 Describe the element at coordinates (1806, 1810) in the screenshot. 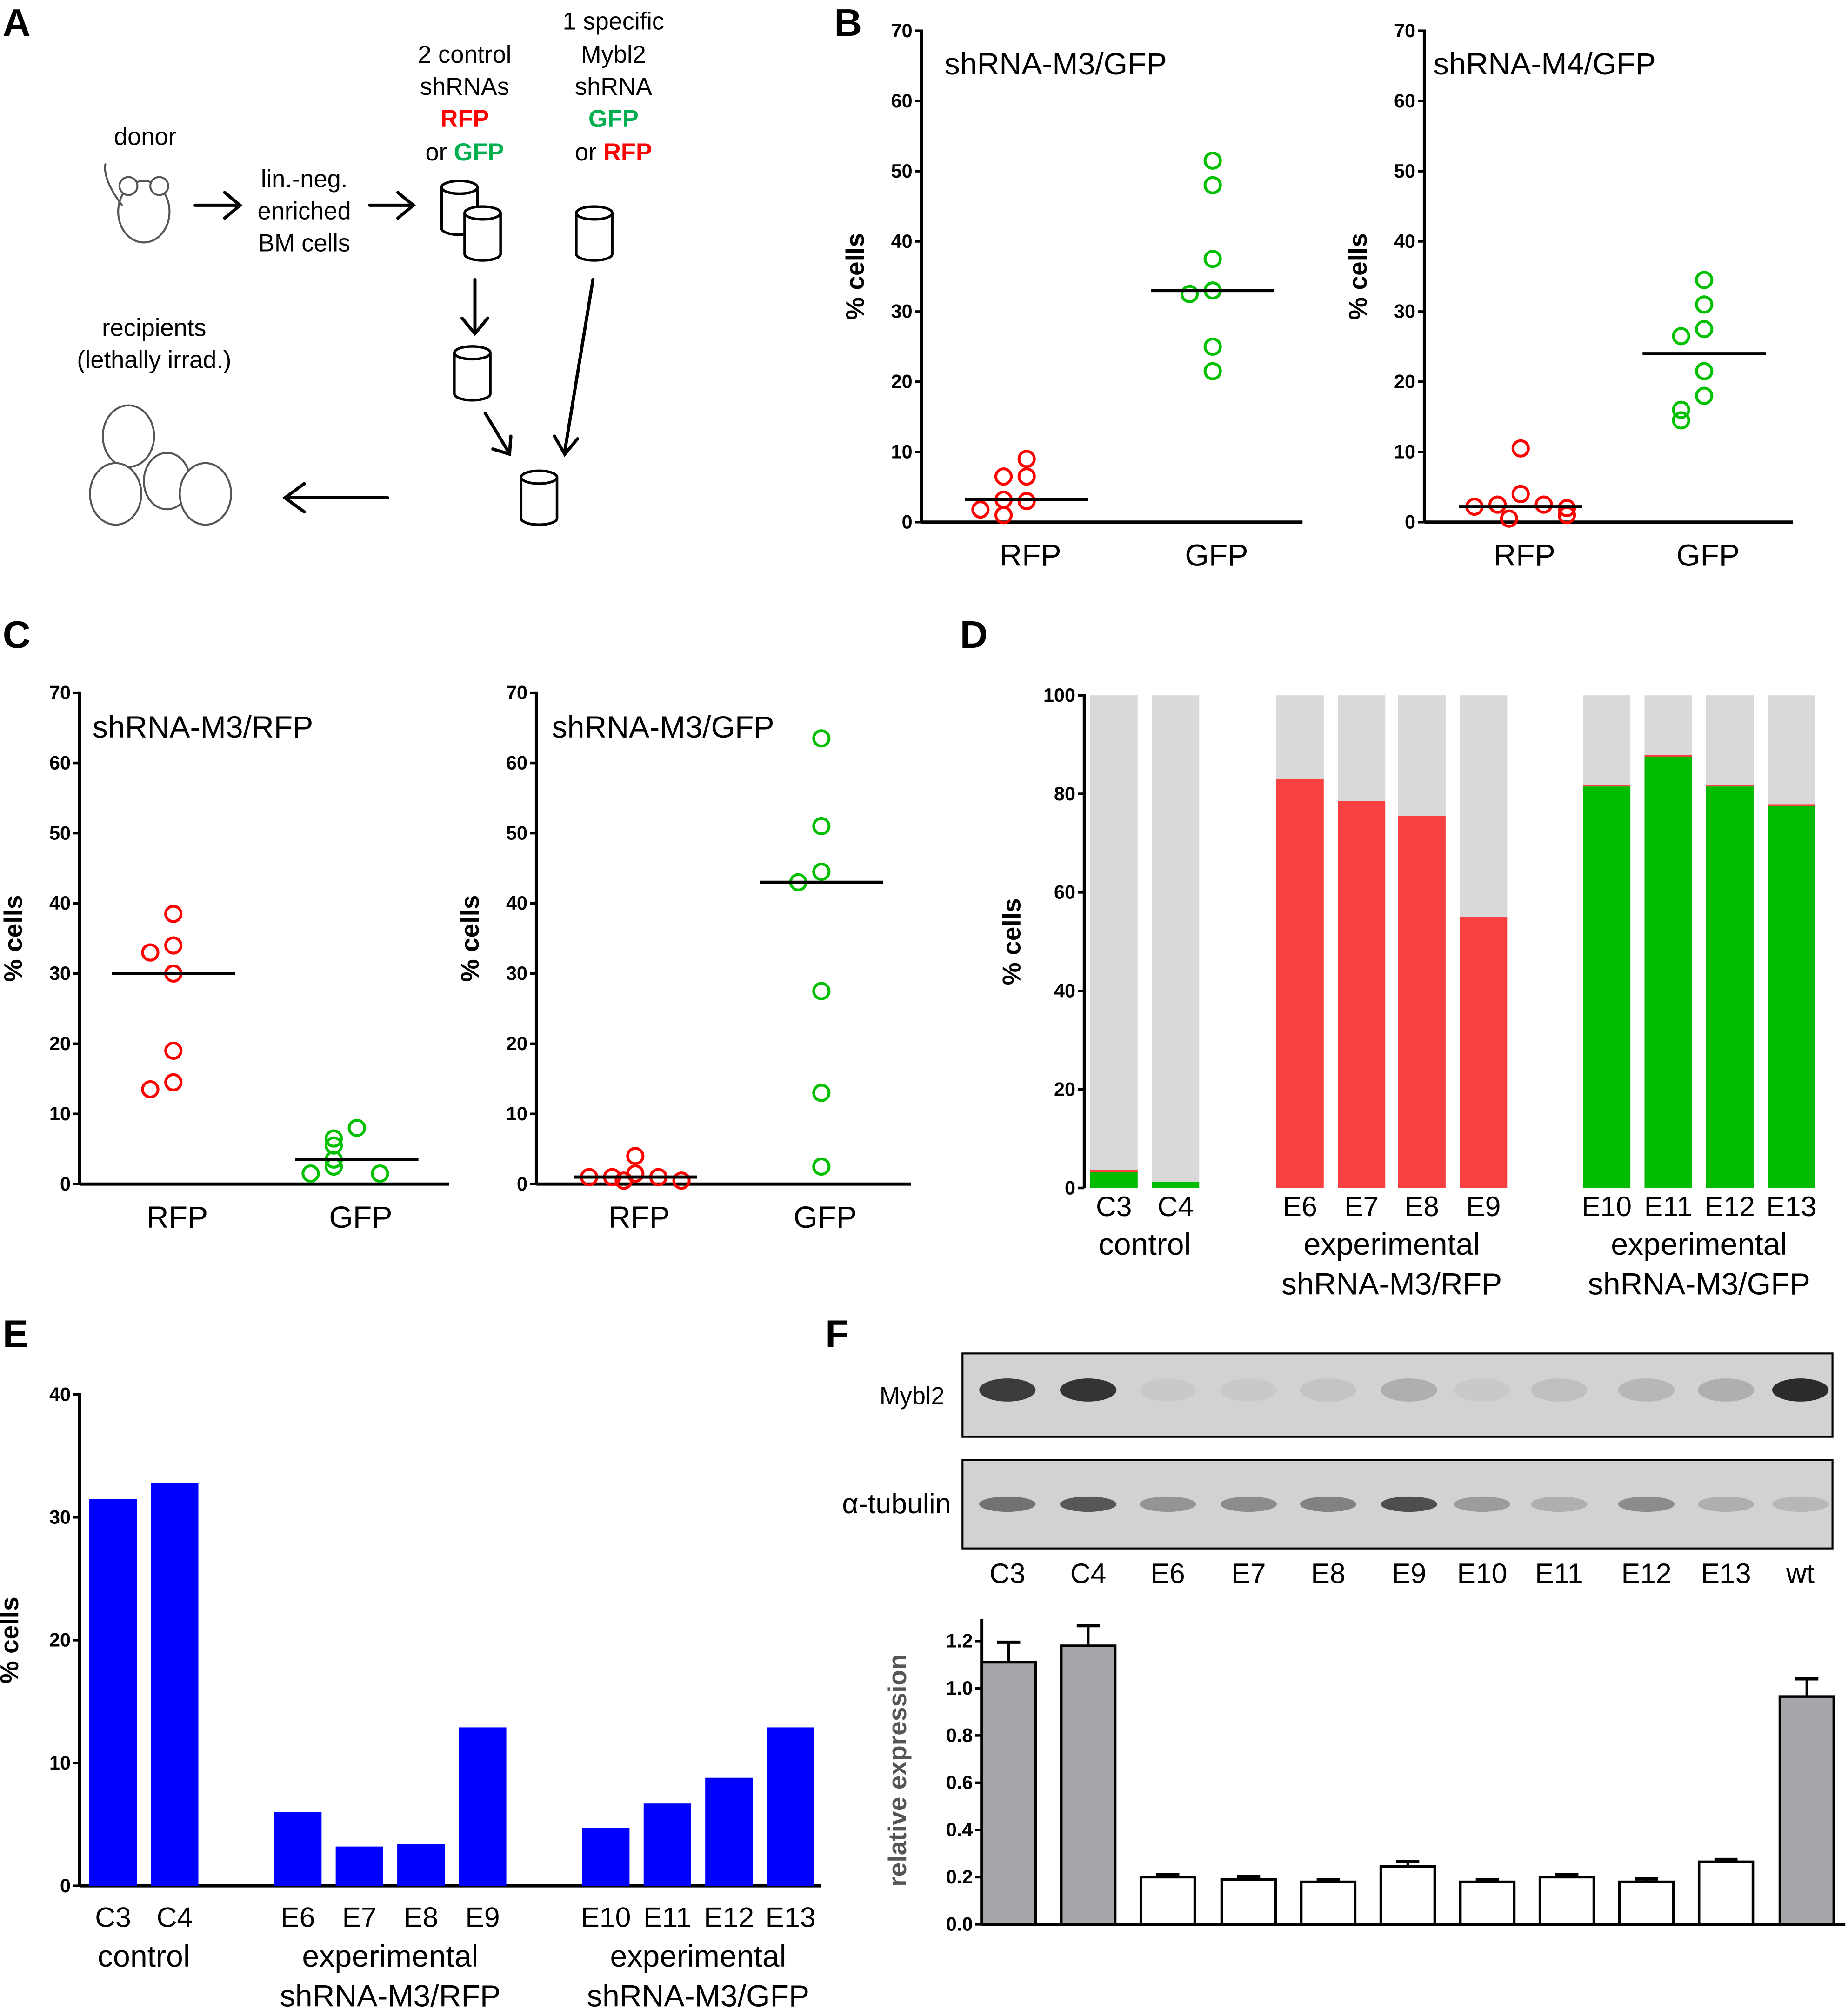

I see `bar-wt` at that location.